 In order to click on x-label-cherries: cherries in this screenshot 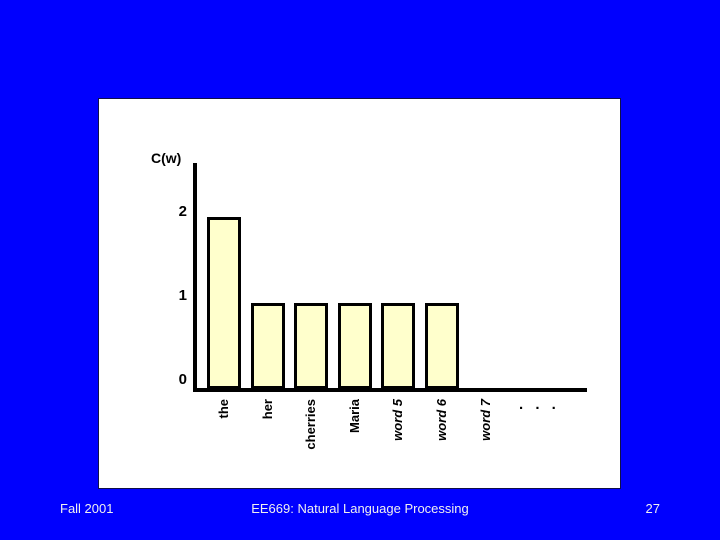, I will do `click(310, 424)`.